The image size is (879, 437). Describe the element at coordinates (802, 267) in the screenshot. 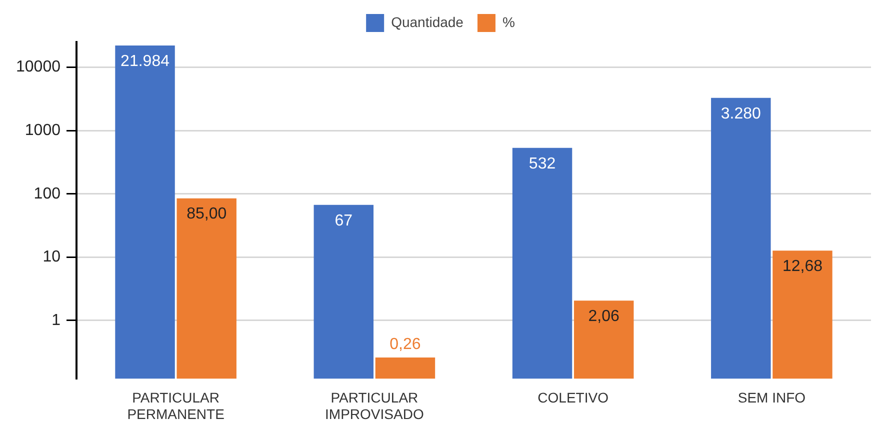

I see `data-label: 12,68` at that location.